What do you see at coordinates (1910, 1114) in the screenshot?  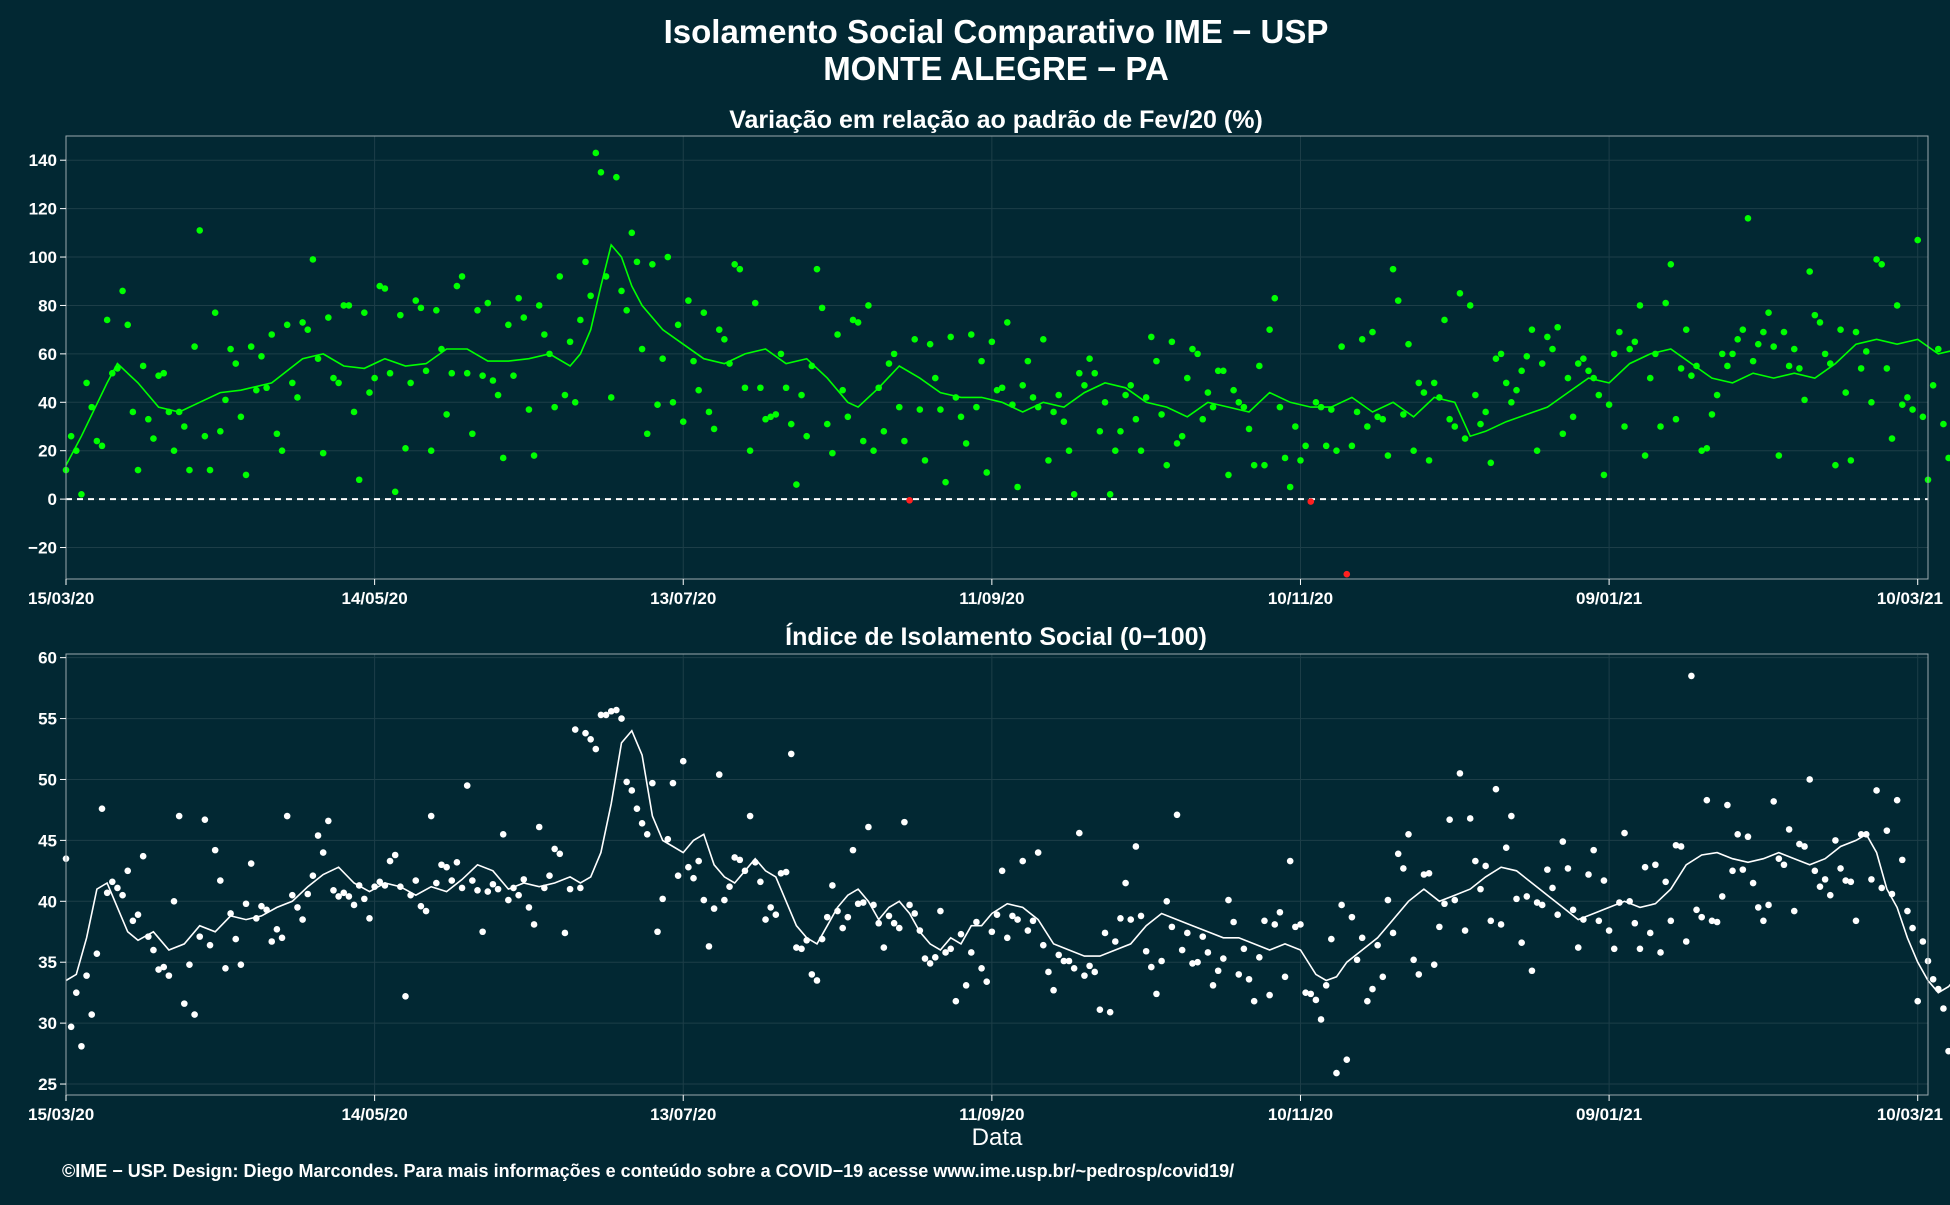 I see `x-tick-label: 10/03/21` at bounding box center [1910, 1114].